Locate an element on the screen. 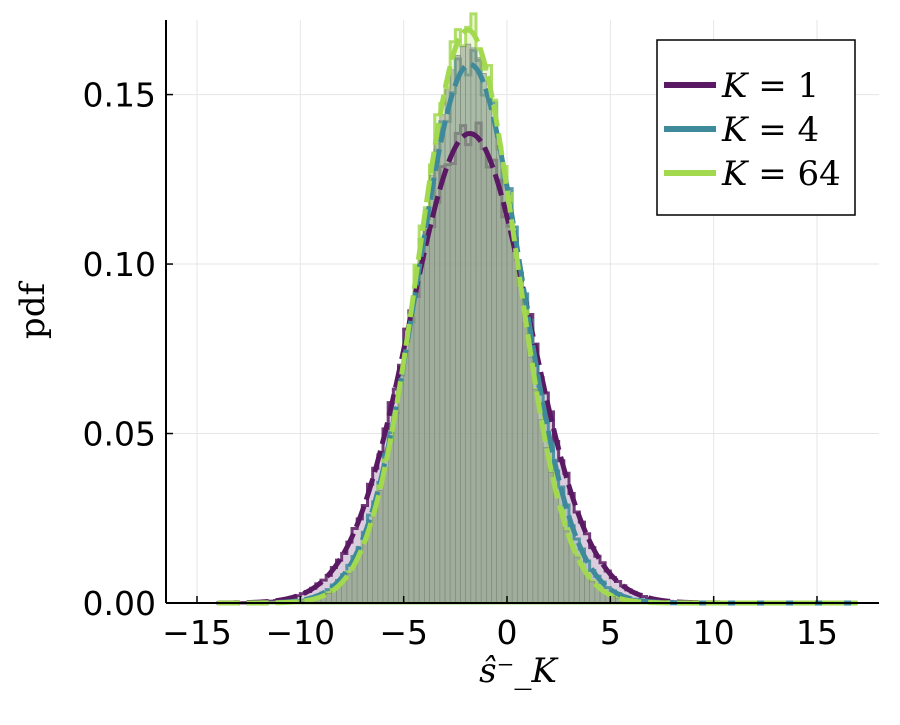 This screenshot has width=900, height=725. x-tick-label: −5 is located at coordinates (403, 632).